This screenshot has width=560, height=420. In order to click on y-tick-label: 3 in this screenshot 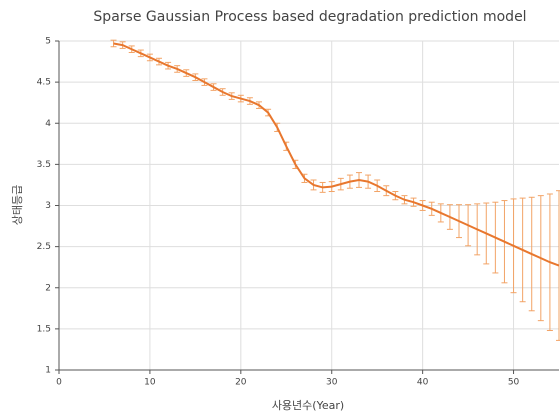, I will do `click(48, 206)`.